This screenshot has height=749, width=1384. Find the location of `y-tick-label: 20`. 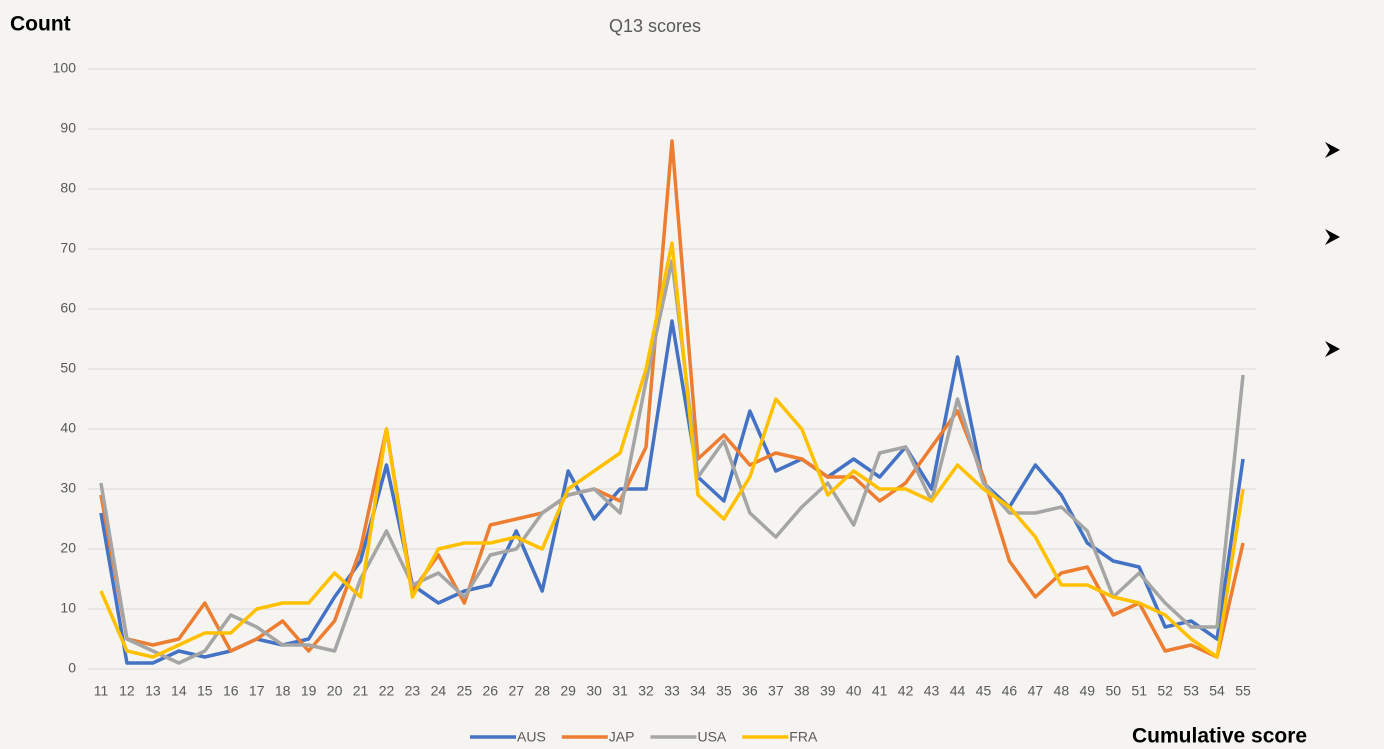

y-tick-label: 20 is located at coordinates (68, 548).